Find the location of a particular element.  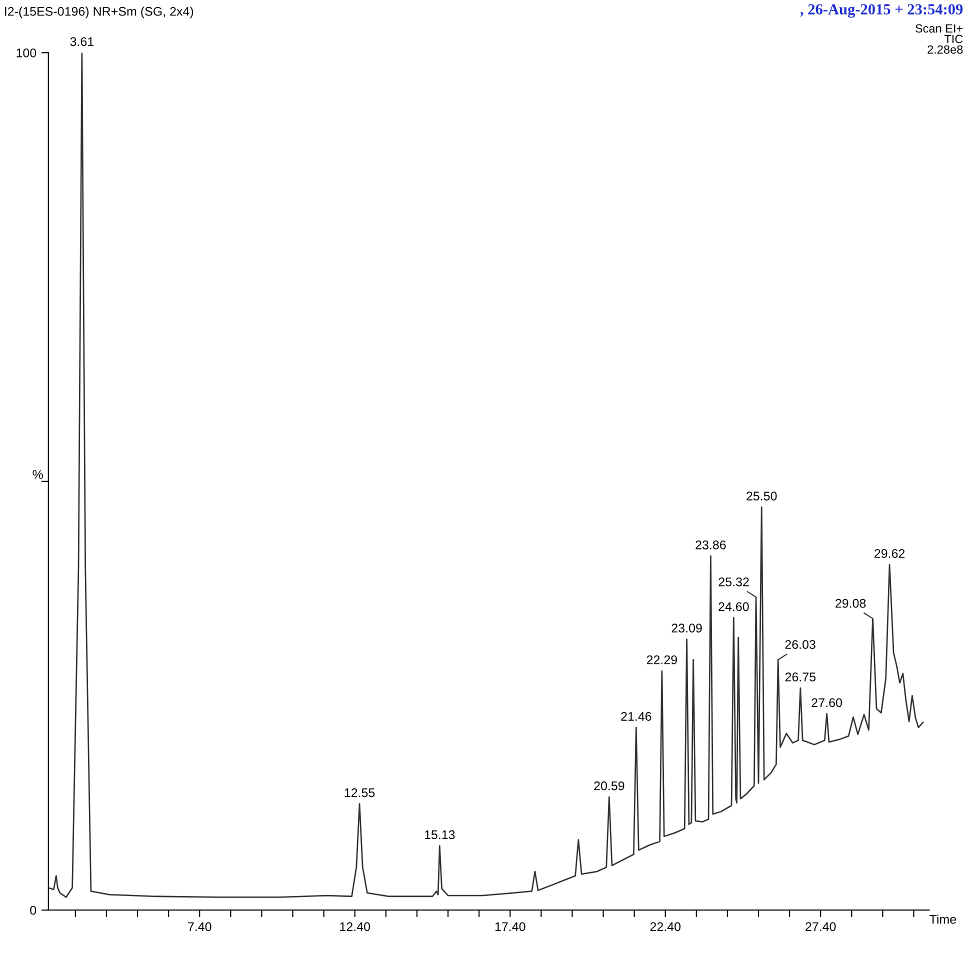

text: Scan EI+ is located at coordinates (939, 28).